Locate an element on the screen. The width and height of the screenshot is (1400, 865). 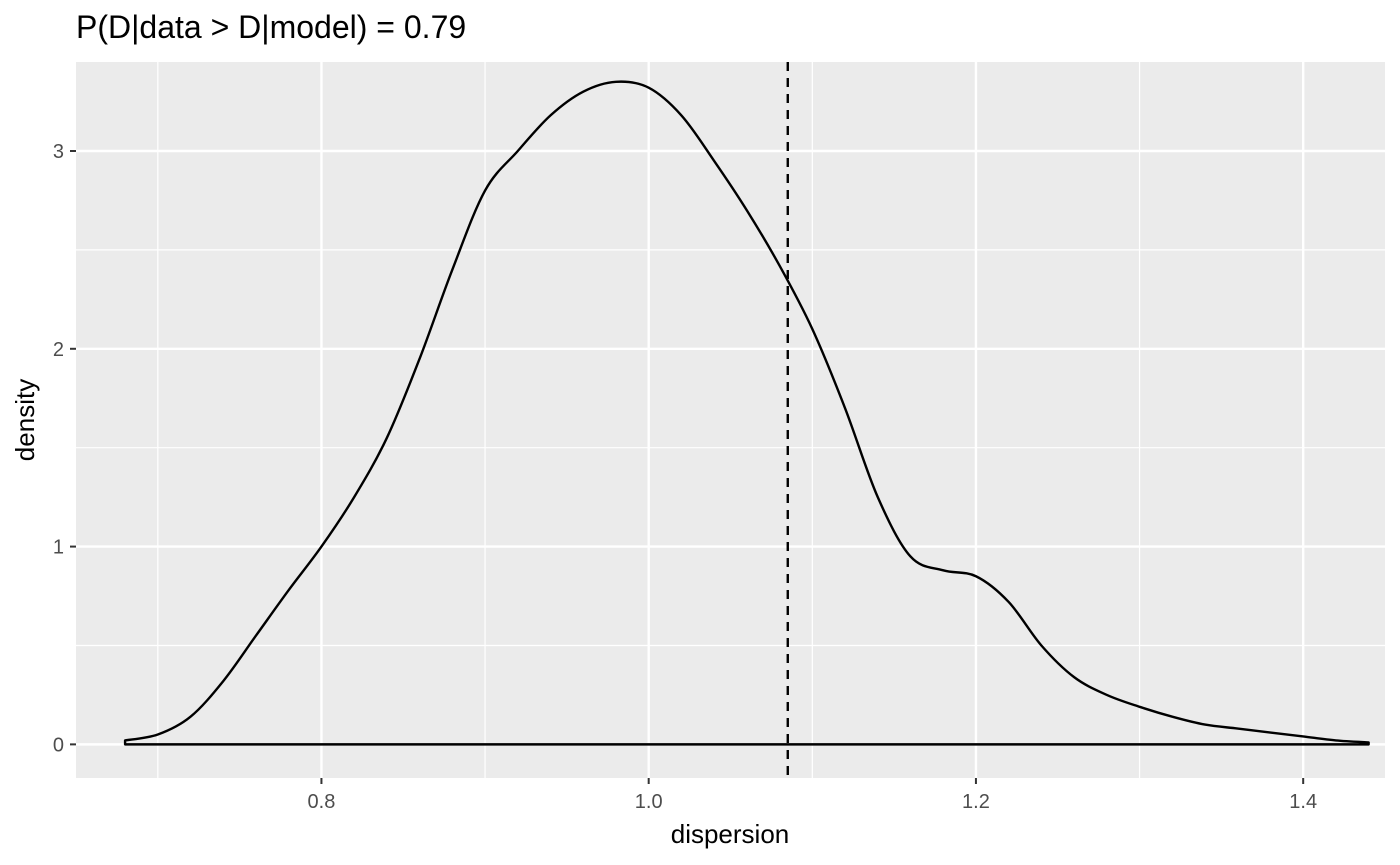
chart-title: P(D|data > D|model) = 0.79 is located at coordinates (271, 27).